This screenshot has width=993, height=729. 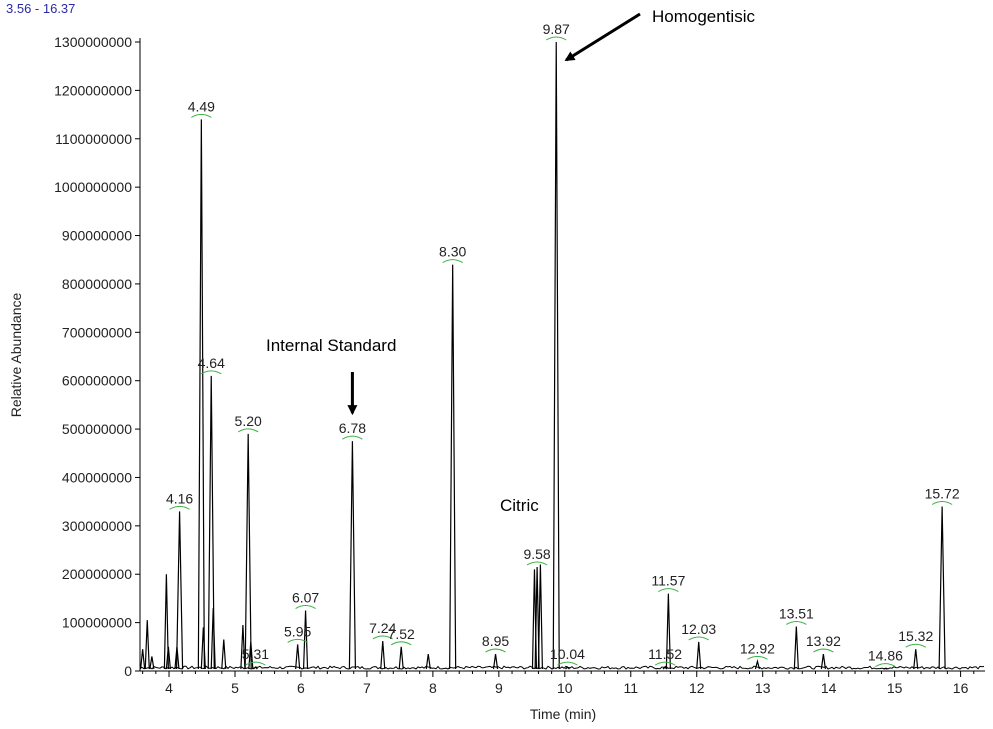 I want to click on peak-label: 6.78, so click(x=352, y=428).